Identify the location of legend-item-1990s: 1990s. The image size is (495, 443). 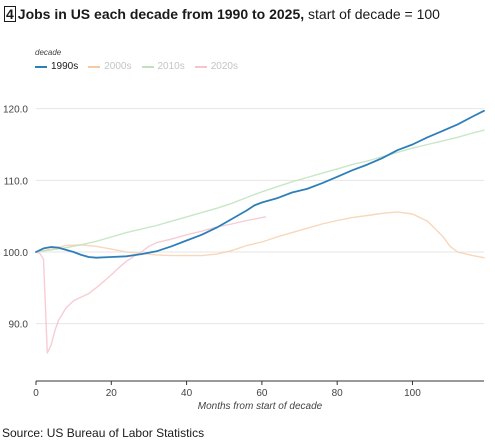
(56, 66).